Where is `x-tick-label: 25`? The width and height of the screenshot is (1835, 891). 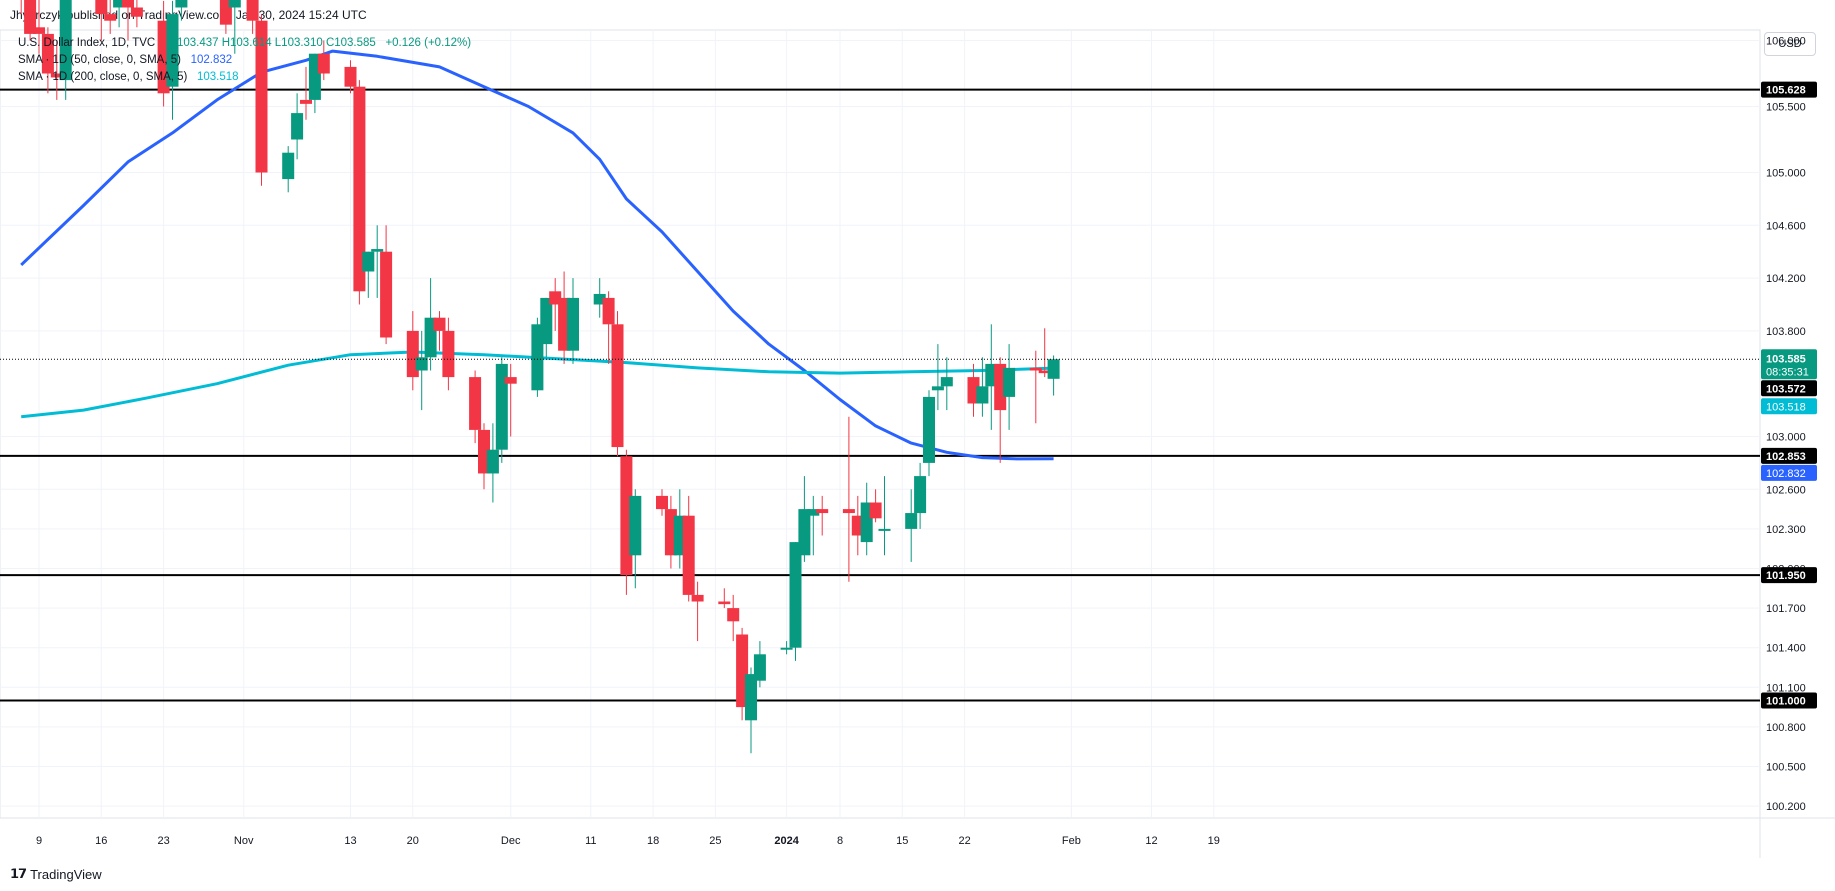 x-tick-label: 25 is located at coordinates (715, 841).